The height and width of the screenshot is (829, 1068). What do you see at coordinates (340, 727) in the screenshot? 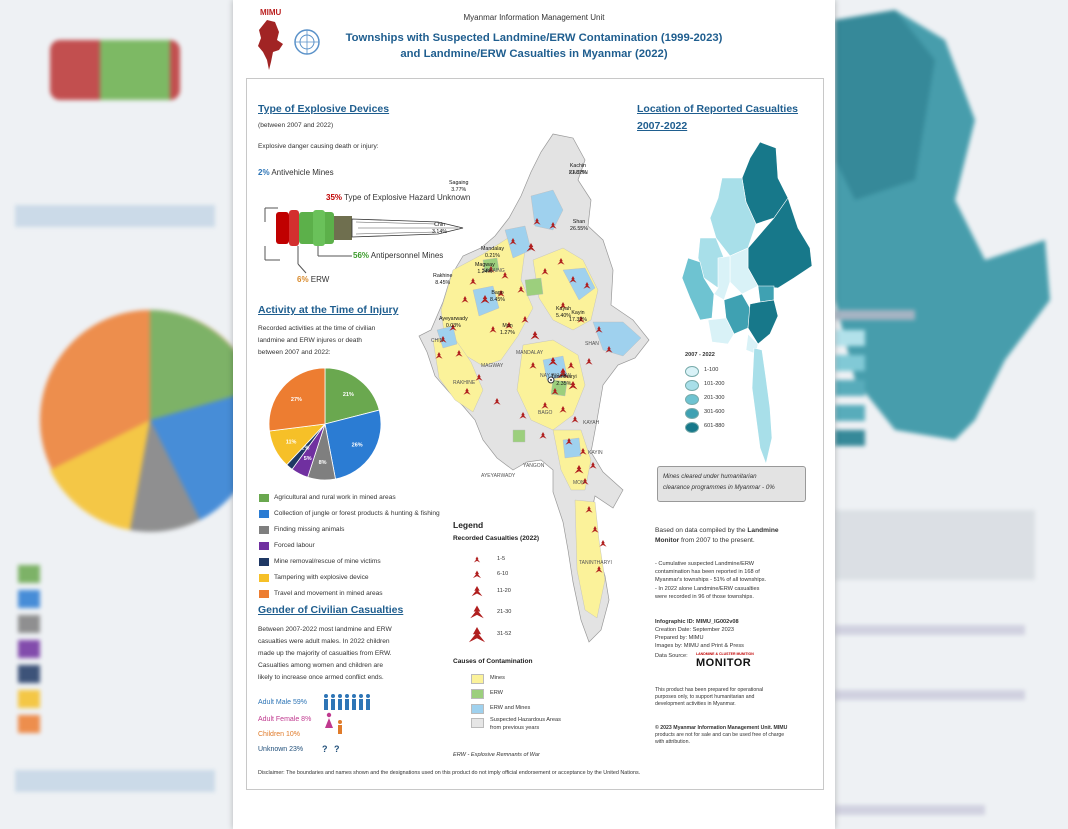
I see `child-figure-icon` at bounding box center [340, 727].